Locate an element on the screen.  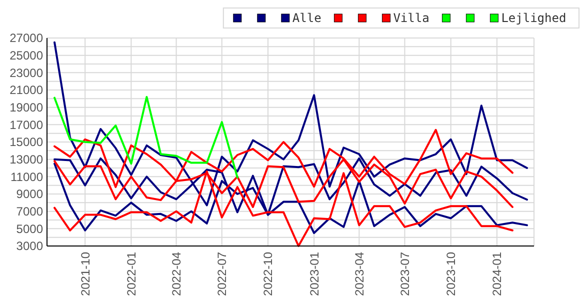
y-tick-label: 9000 is located at coordinates (30, 194).